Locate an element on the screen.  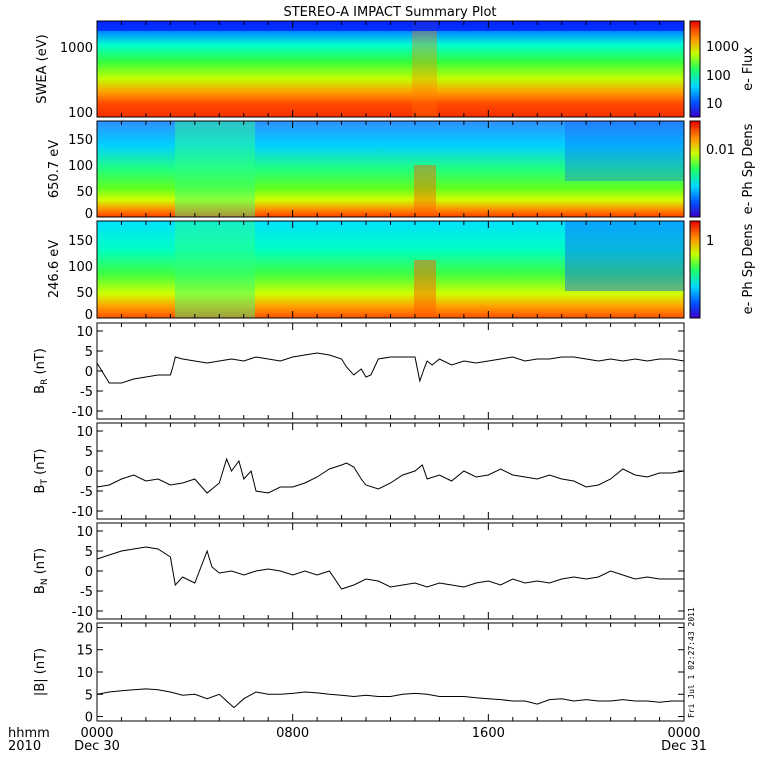
pad246-colorbar is located at coordinates (695, 269).